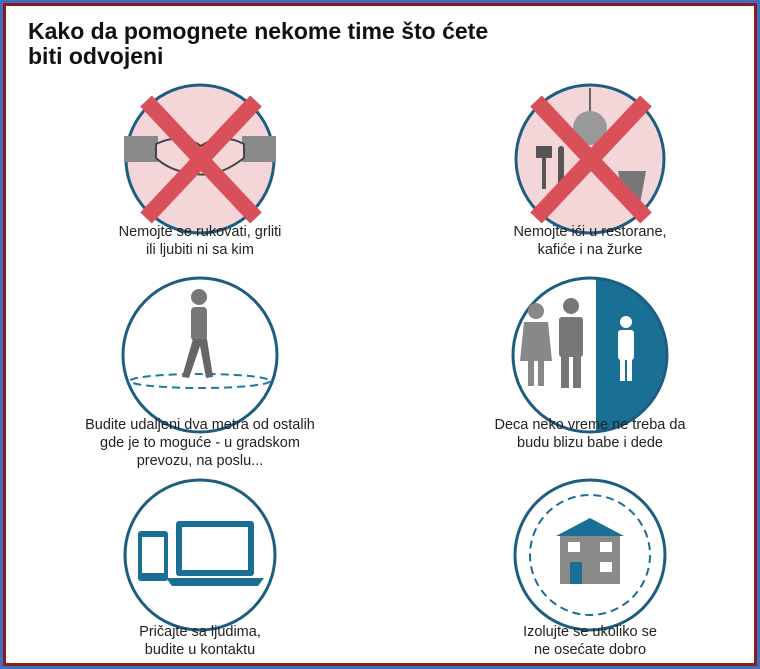  Describe the element at coordinates (590, 159) in the screenshot. I see `icon-no-restaurant` at that location.